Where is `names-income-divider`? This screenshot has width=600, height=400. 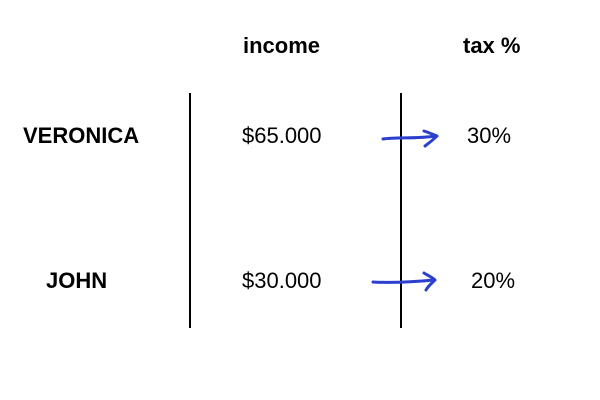
names-income-divider is located at coordinates (190, 210).